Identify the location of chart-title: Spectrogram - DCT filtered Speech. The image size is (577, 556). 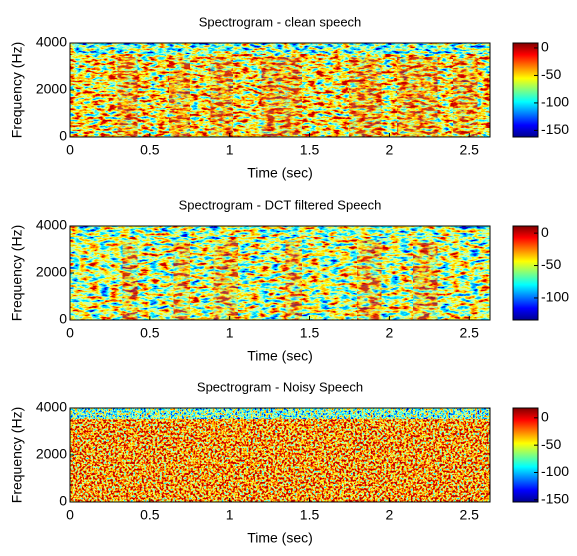
(280, 204).